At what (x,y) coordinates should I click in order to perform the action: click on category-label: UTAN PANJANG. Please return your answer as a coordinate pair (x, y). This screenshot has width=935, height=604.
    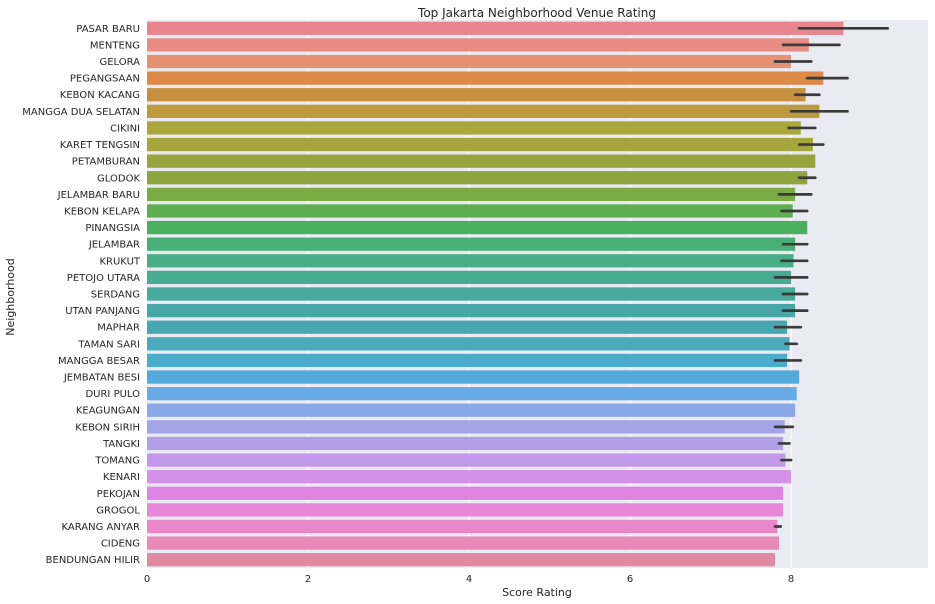
    Looking at the image, I should click on (102, 311).